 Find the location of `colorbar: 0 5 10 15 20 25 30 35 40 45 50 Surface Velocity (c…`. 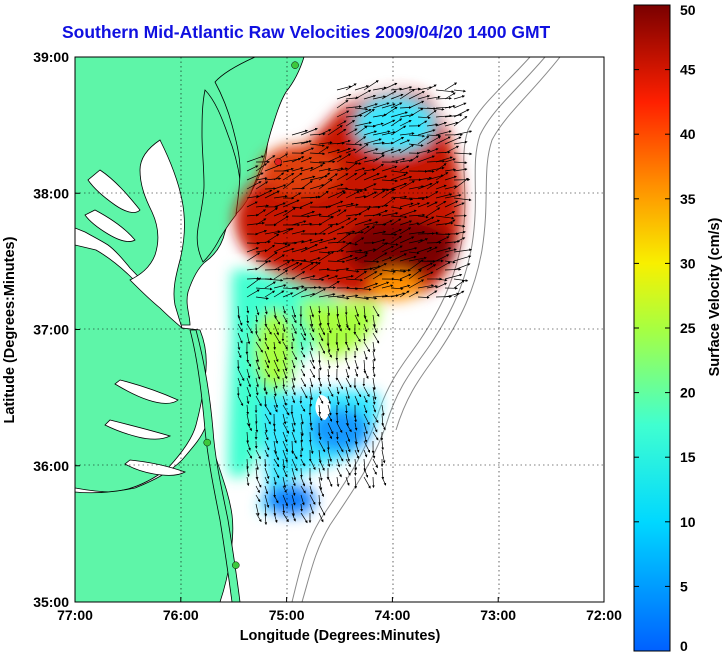

colorbar: 0 5 10 15 20 25 30 35 40 45 50 Surface Velocity (c… is located at coordinates (678, 328).